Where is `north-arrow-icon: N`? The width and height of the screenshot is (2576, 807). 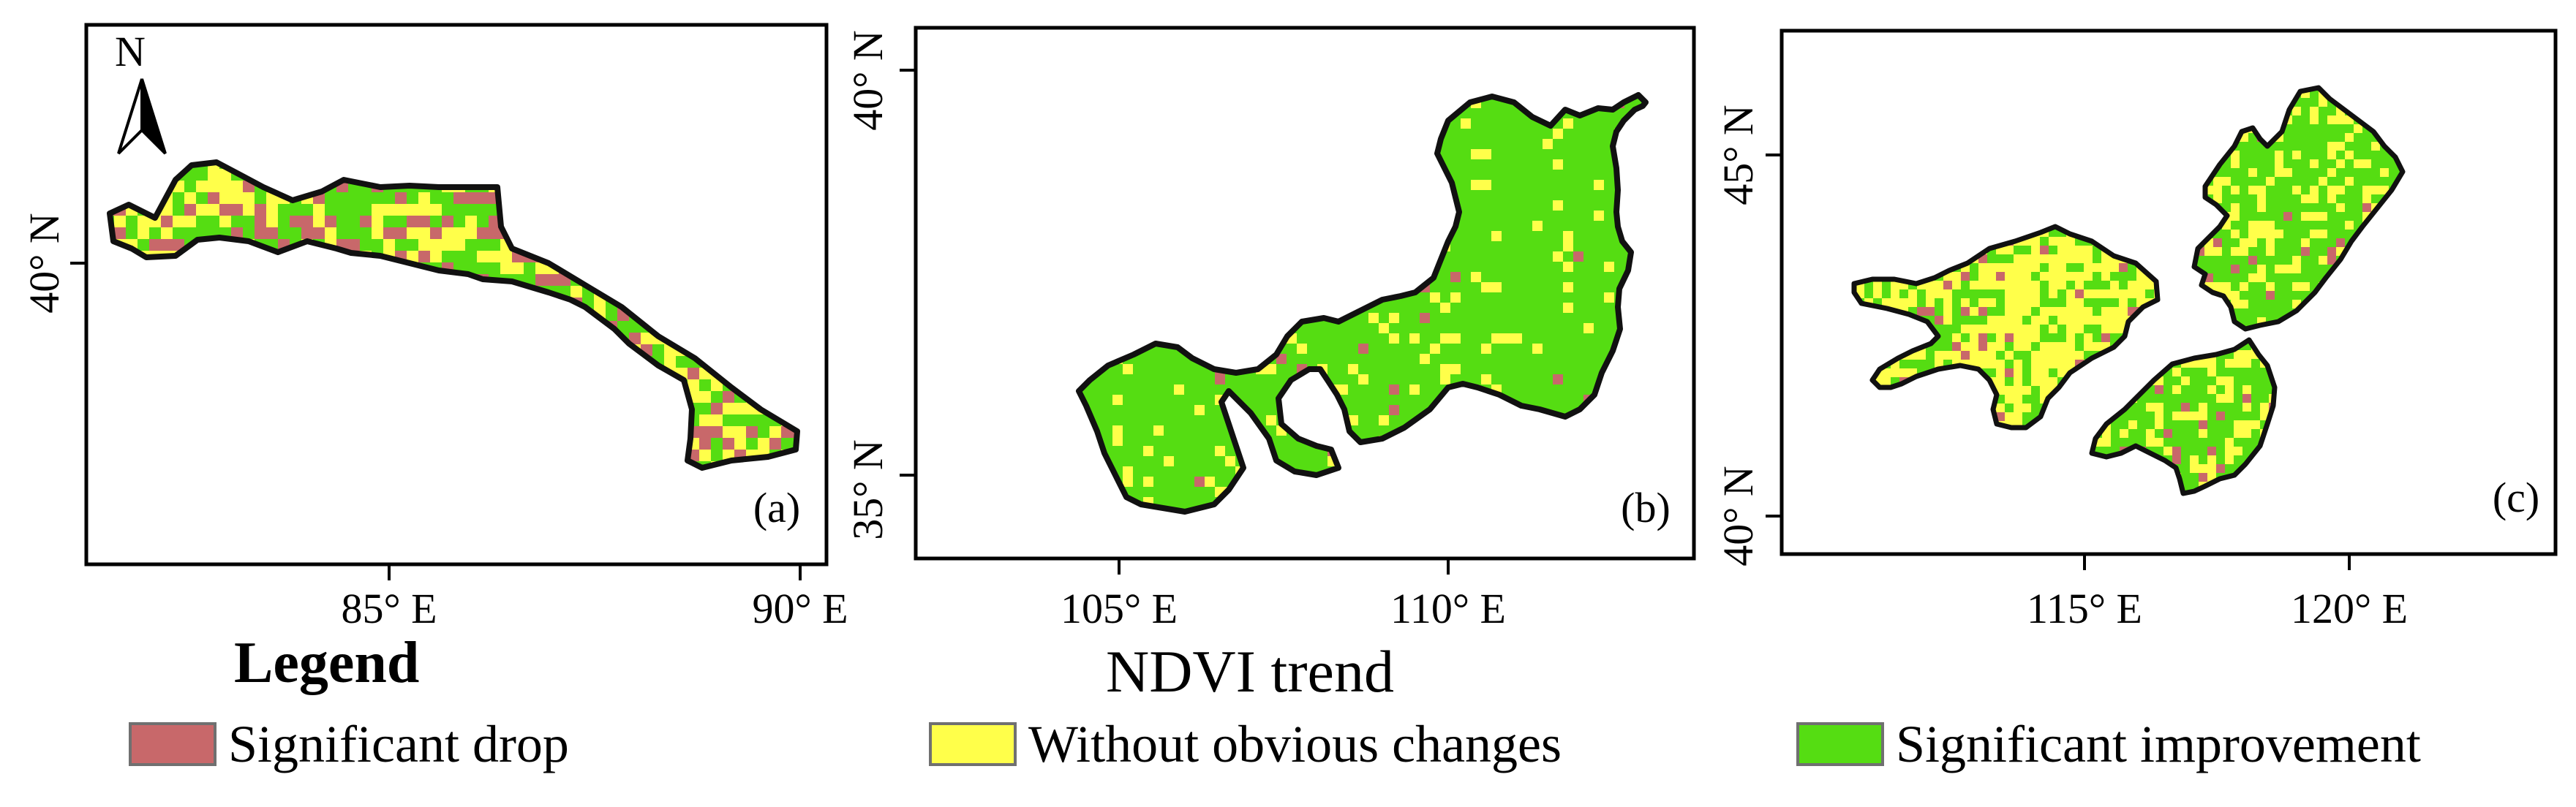 north-arrow-icon: N is located at coordinates (141, 91).